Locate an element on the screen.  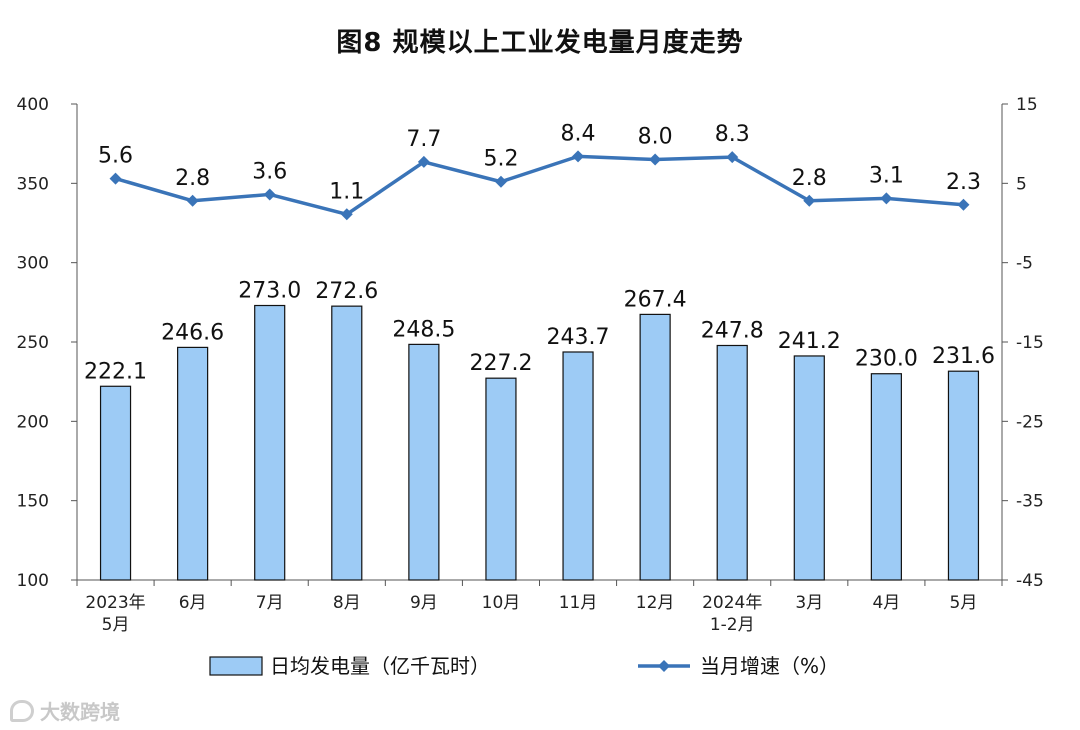
chat-bubble-icon is located at coordinates (22, 710).